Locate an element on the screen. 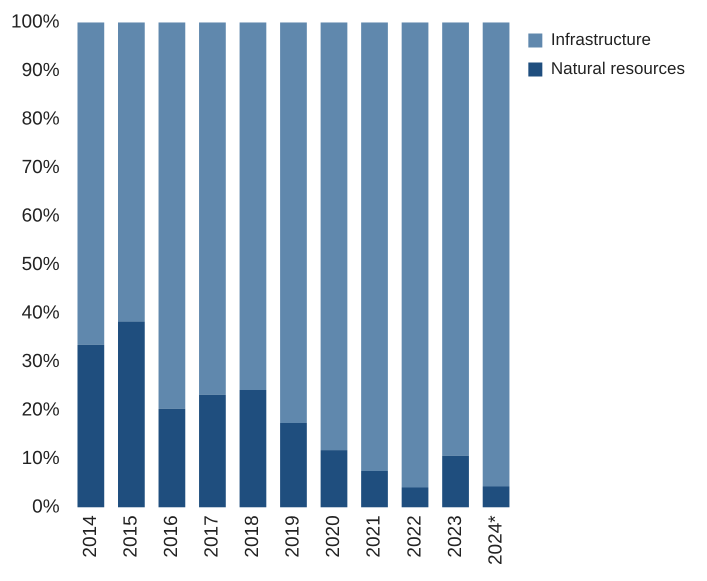 The height and width of the screenshot is (581, 707). x-tick-label: 2016 is located at coordinates (171, 536).